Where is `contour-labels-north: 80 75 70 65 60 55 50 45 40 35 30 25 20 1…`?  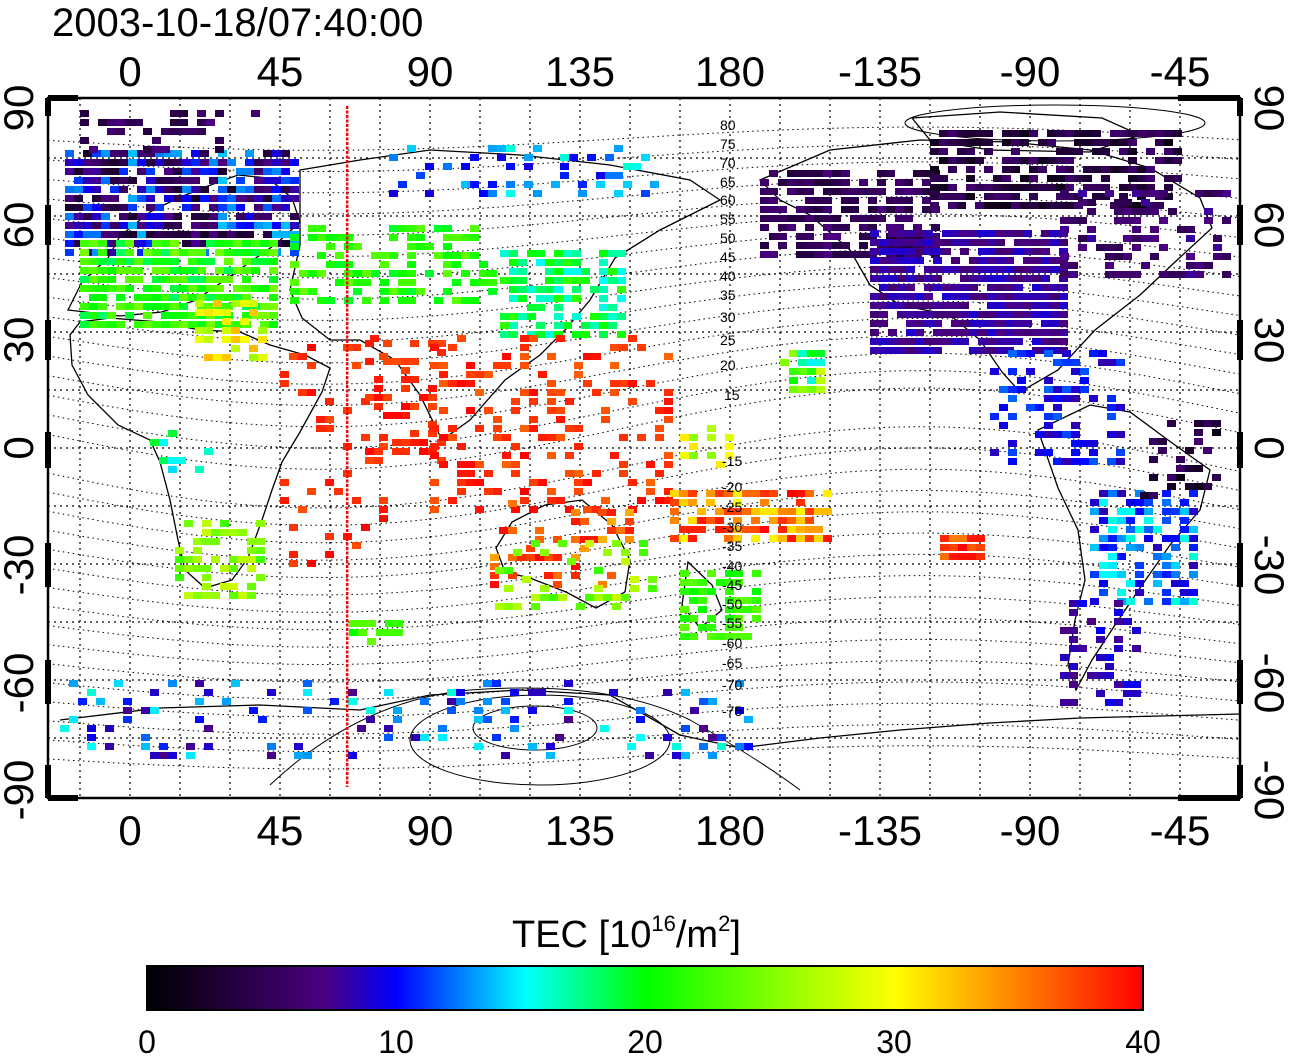 contour-labels-north: 80 75 70 65 60 55 50 45 40 35 30 25 20 1… is located at coordinates (730, 260).